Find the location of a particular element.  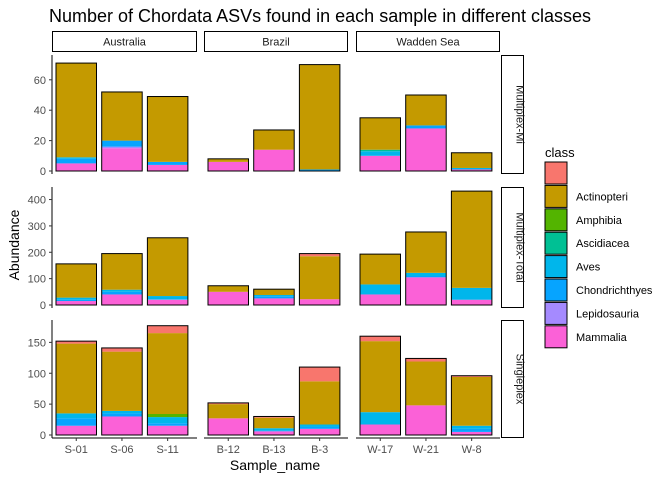

y-axis-label: Abundance is located at coordinates (14, 244).